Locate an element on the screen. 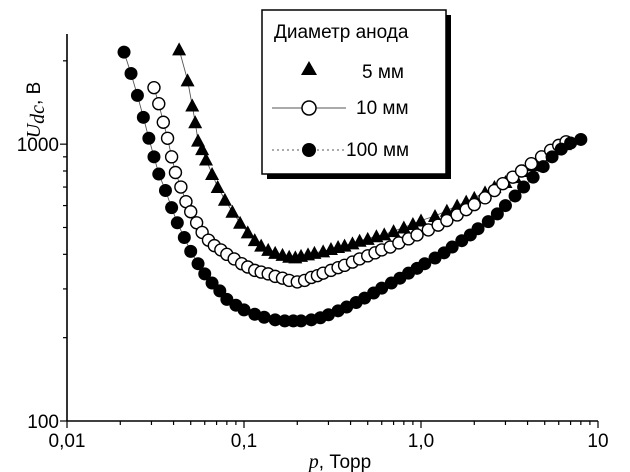 This screenshot has width=630, height=472. x-tick-label: 1,0 is located at coordinates (421, 441).